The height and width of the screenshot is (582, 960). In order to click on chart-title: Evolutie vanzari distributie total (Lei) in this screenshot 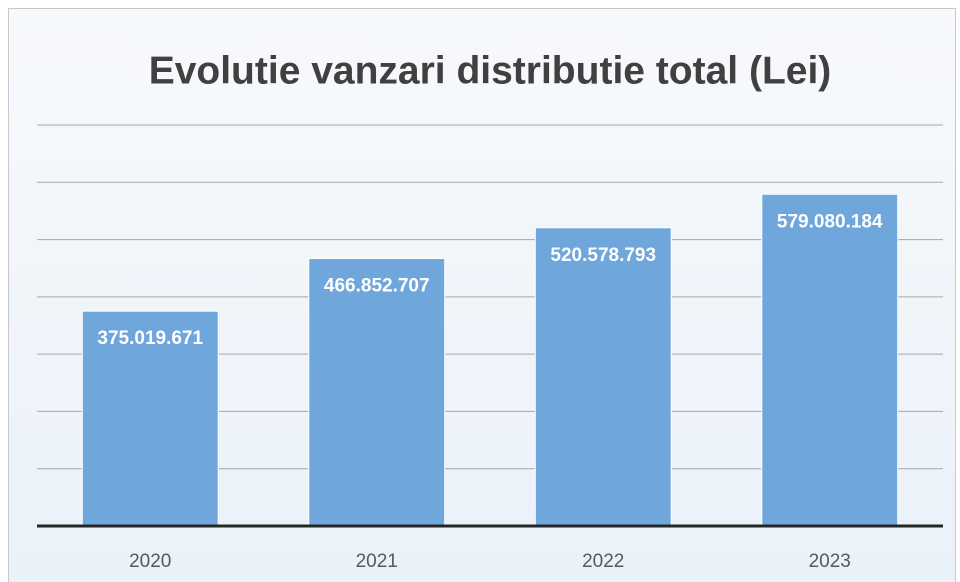, I will do `click(490, 70)`.